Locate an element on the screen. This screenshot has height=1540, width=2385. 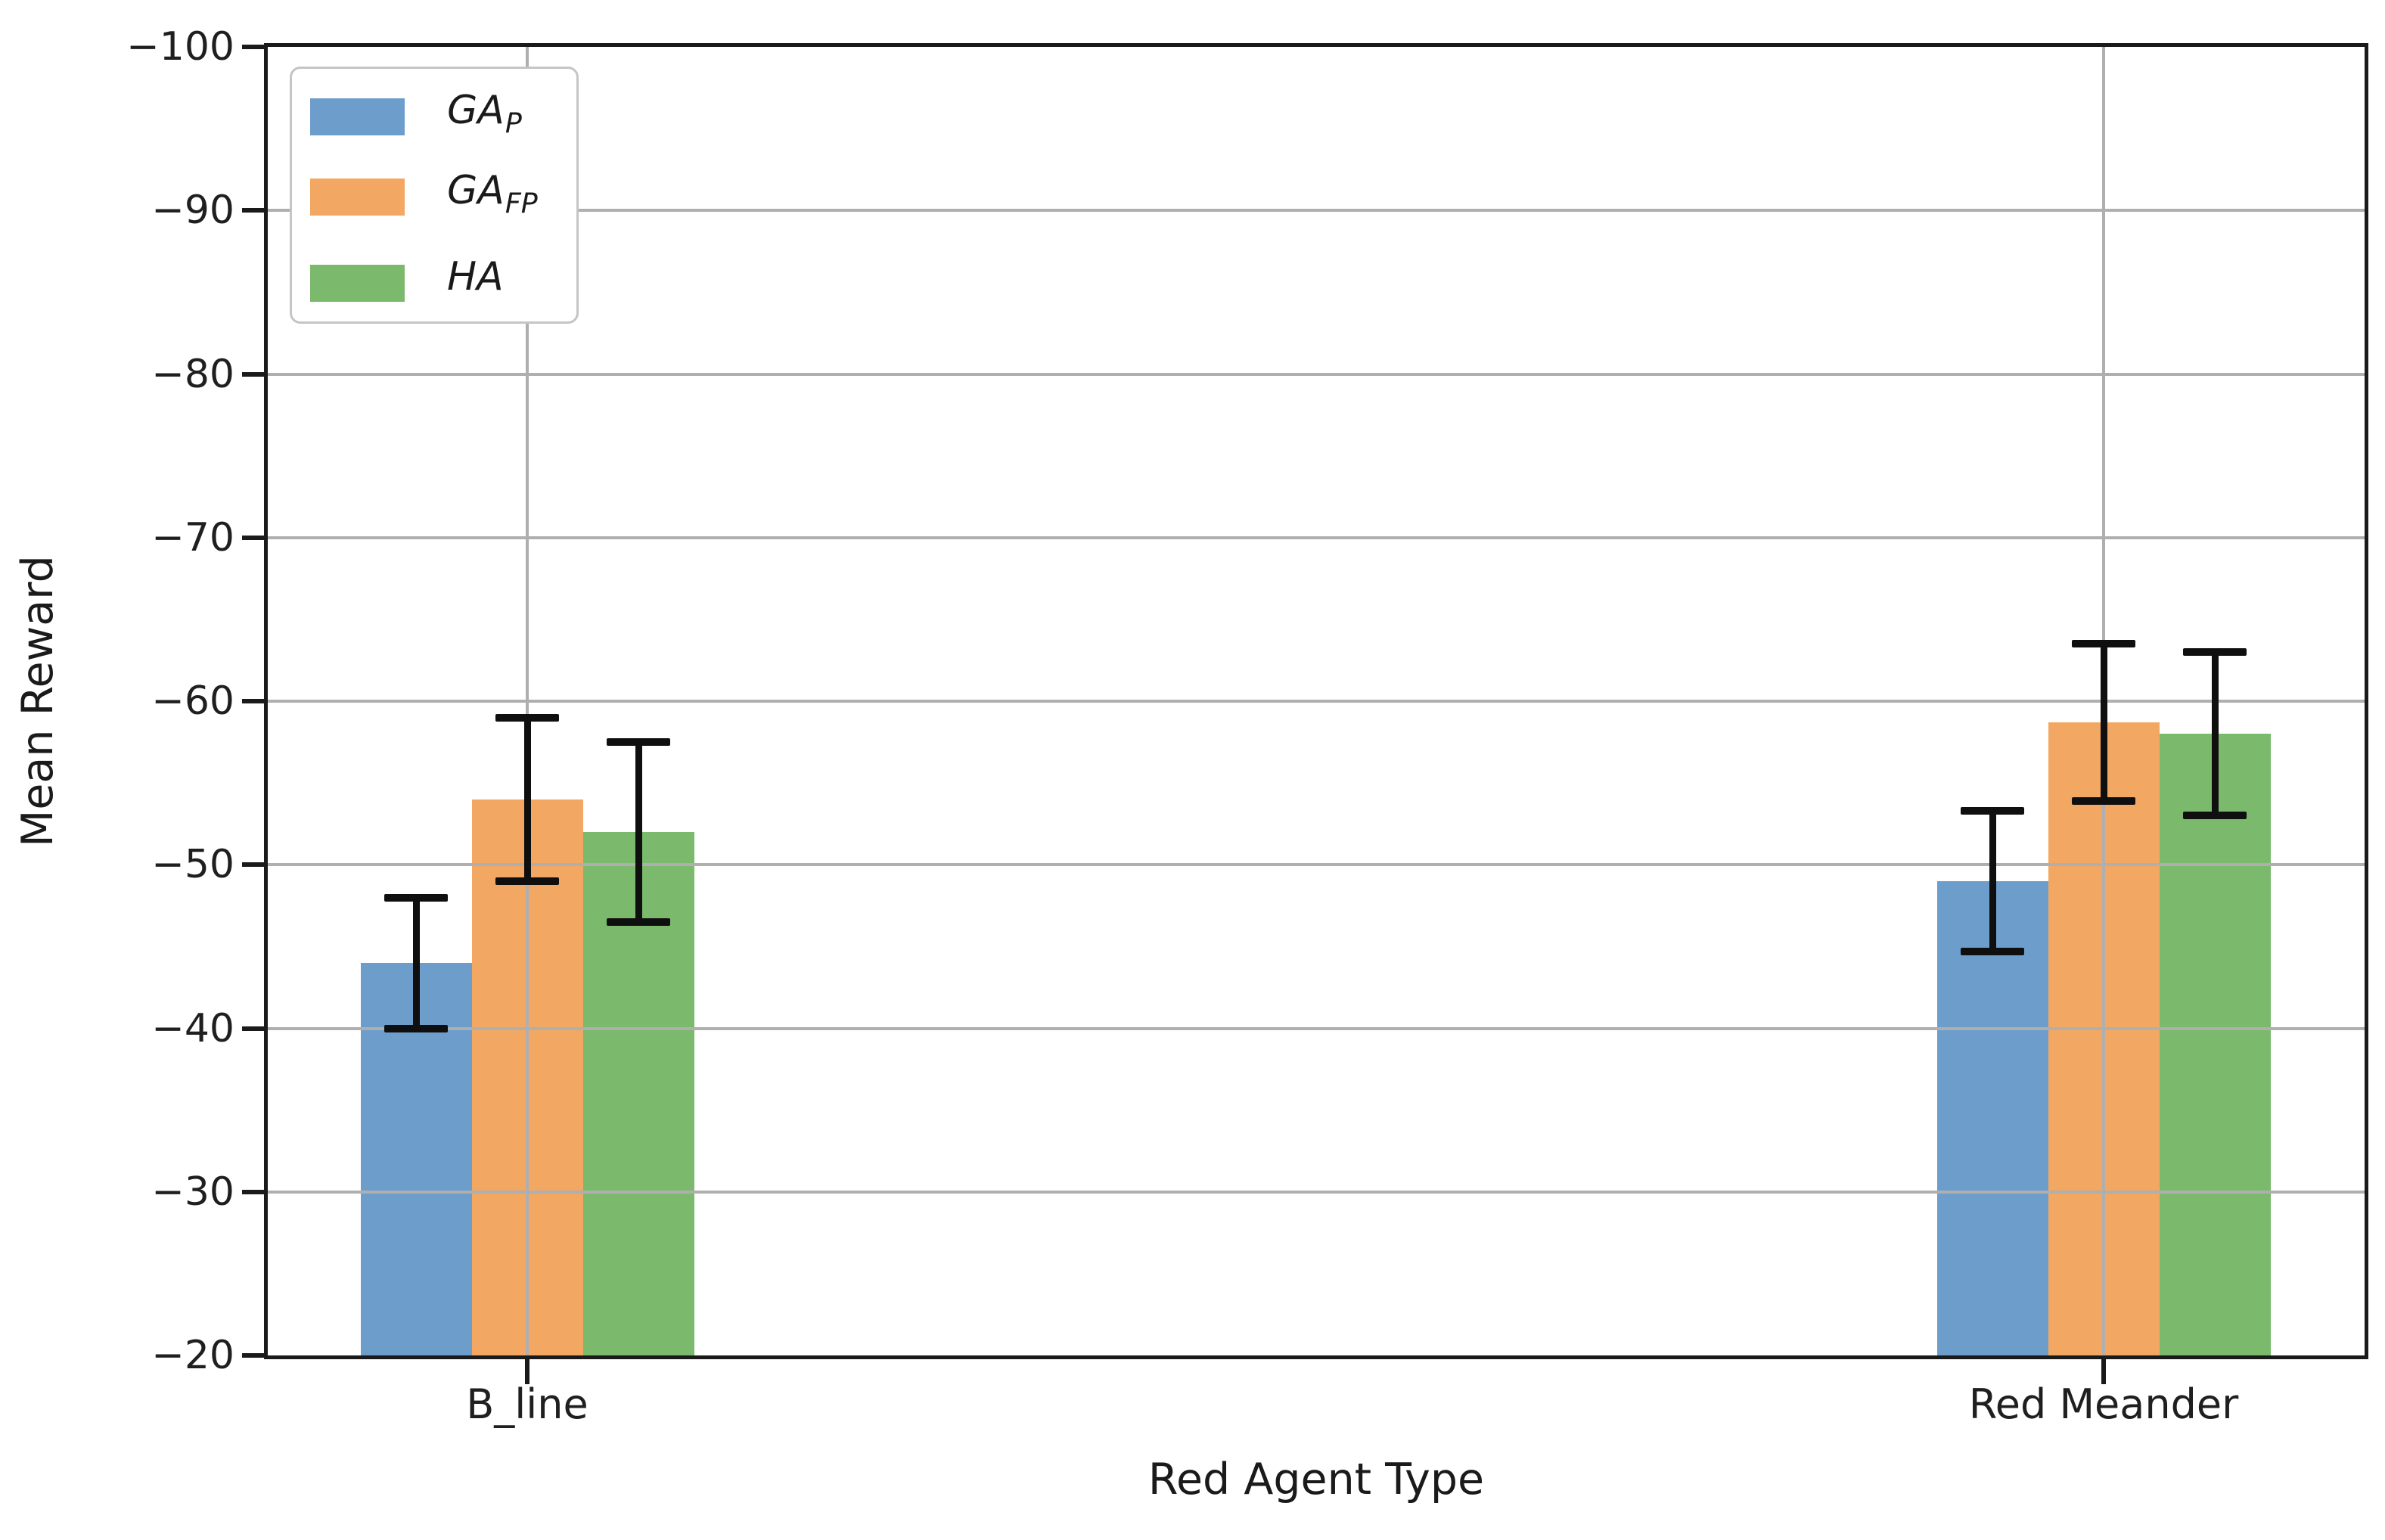
xtick-mark-B_line is located at coordinates (527, 1371).